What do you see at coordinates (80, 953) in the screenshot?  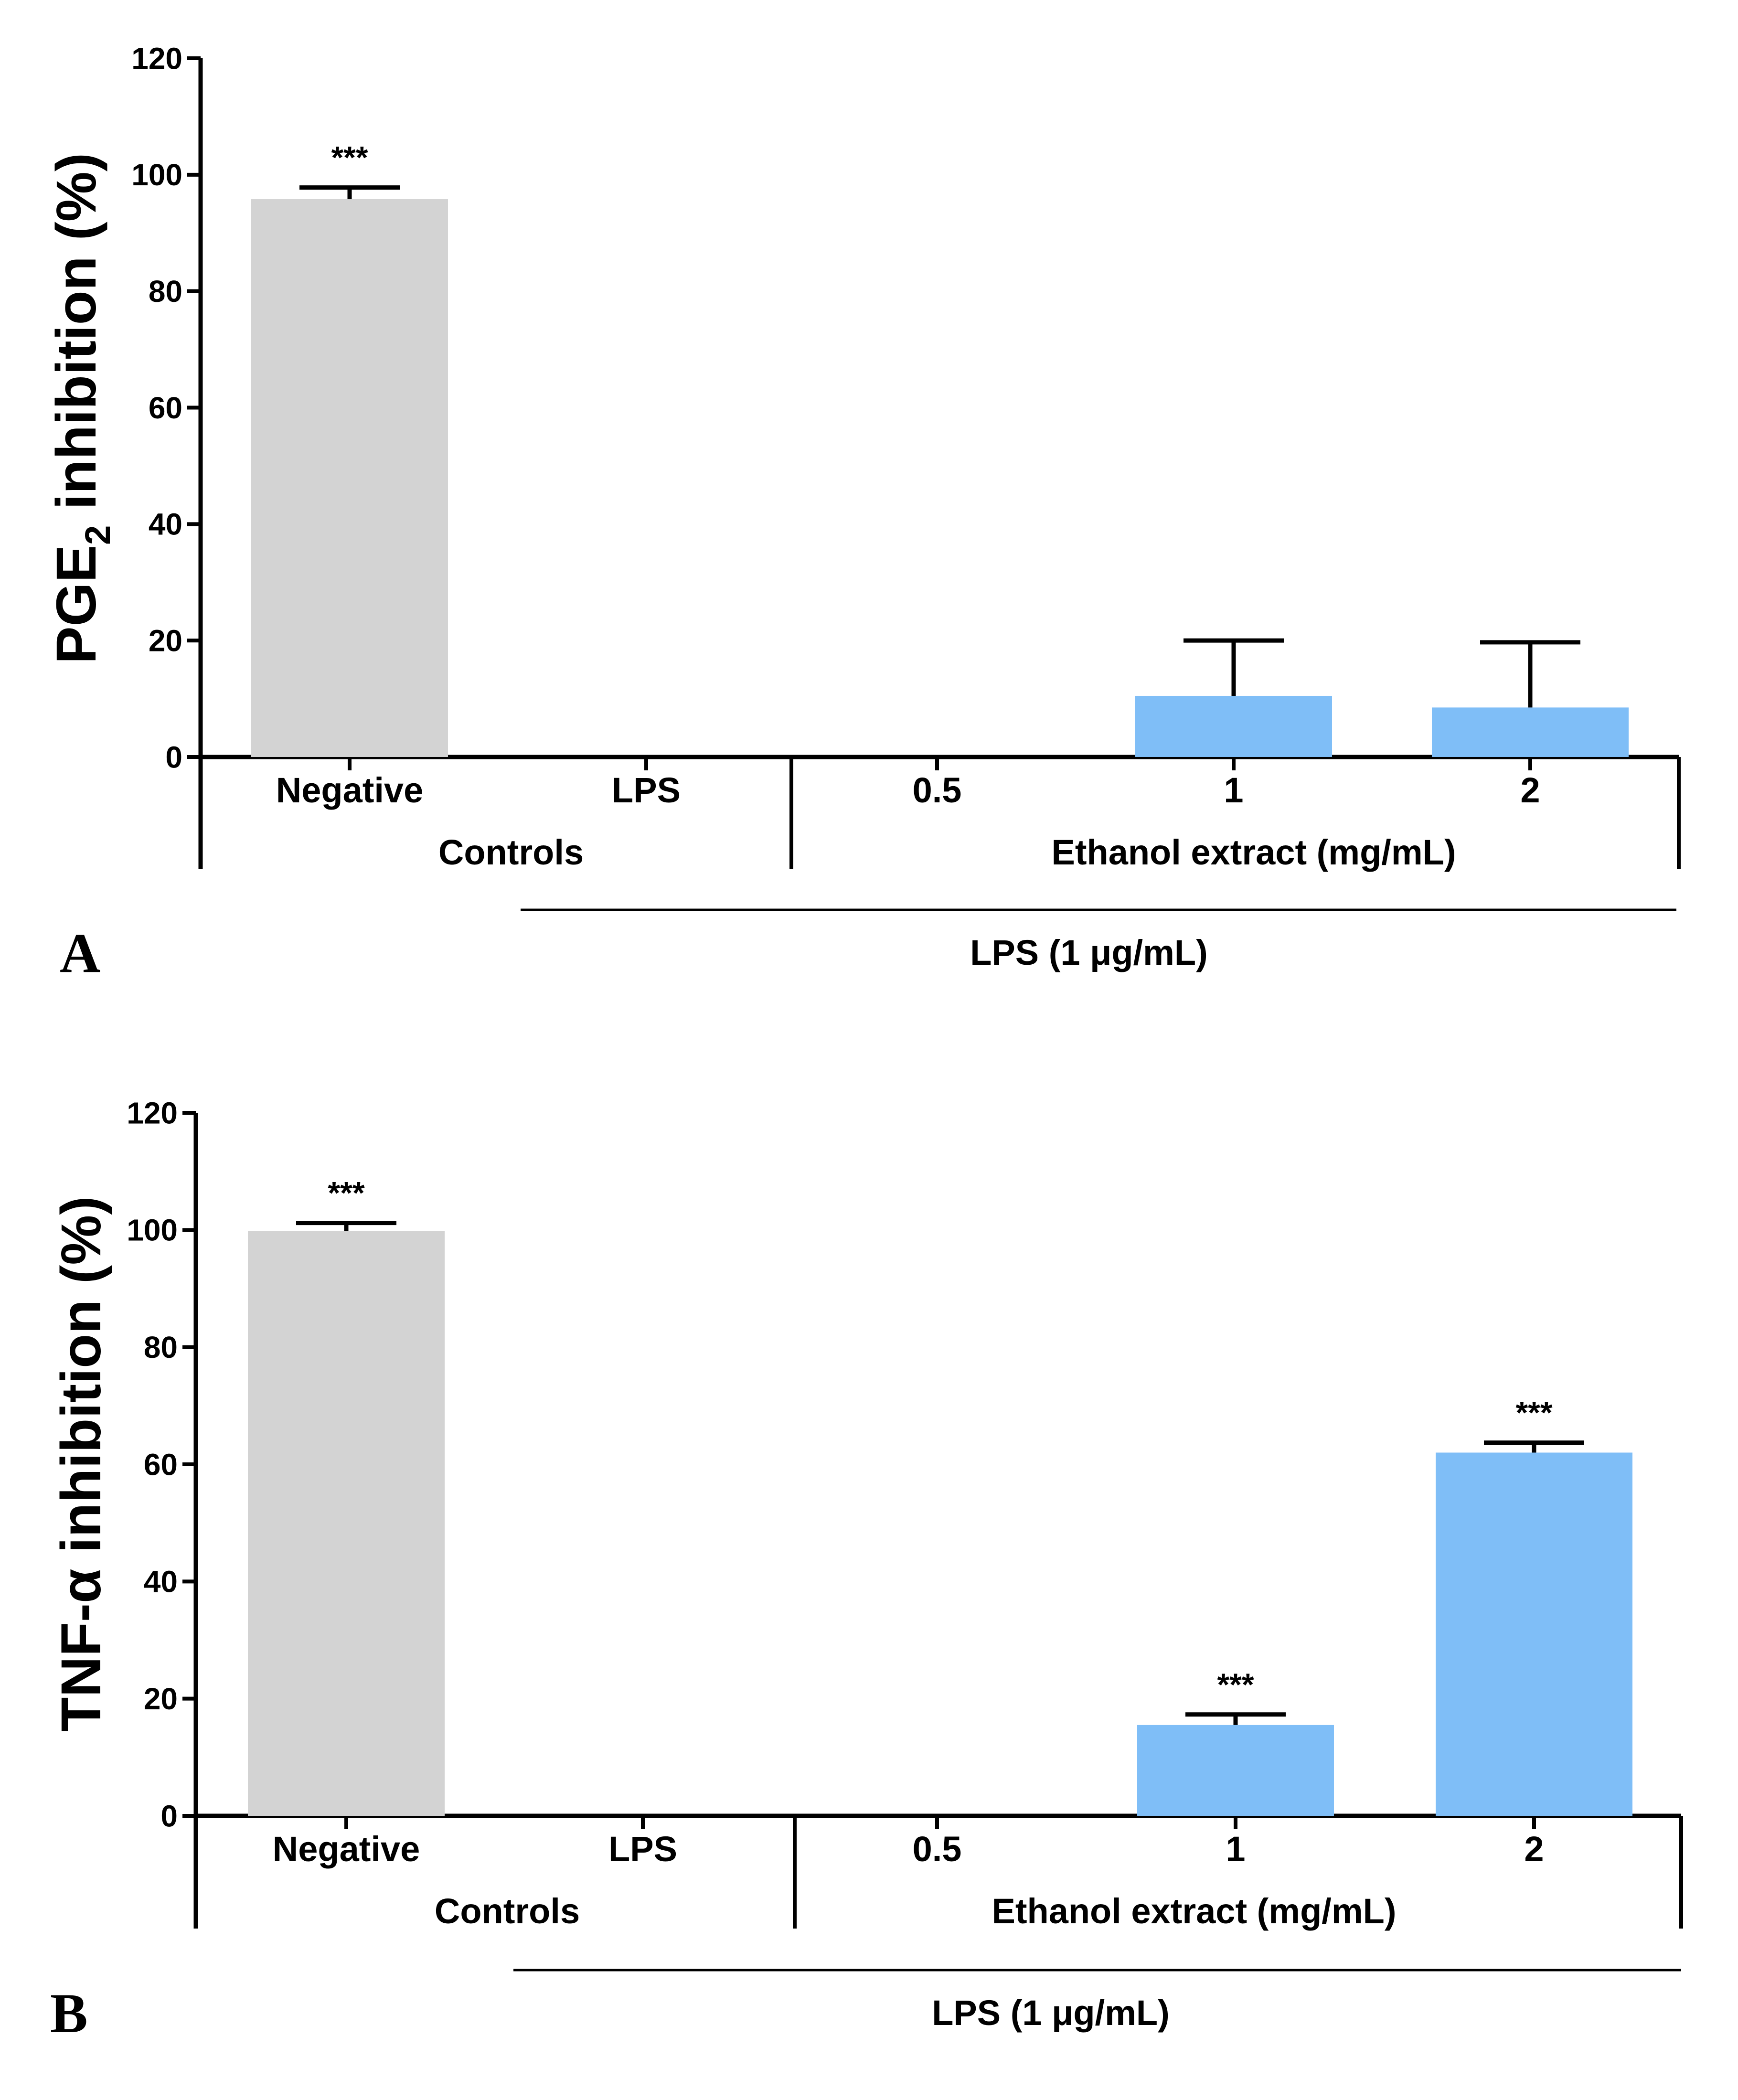 I see `panel-letter: A` at bounding box center [80, 953].